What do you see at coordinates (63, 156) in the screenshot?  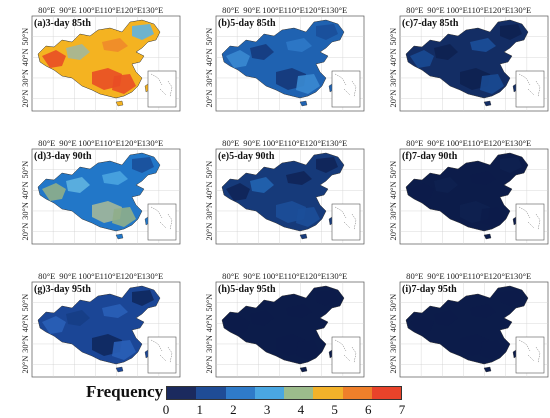 I see `panel-title: (d)3-day 90th` at bounding box center [63, 156].